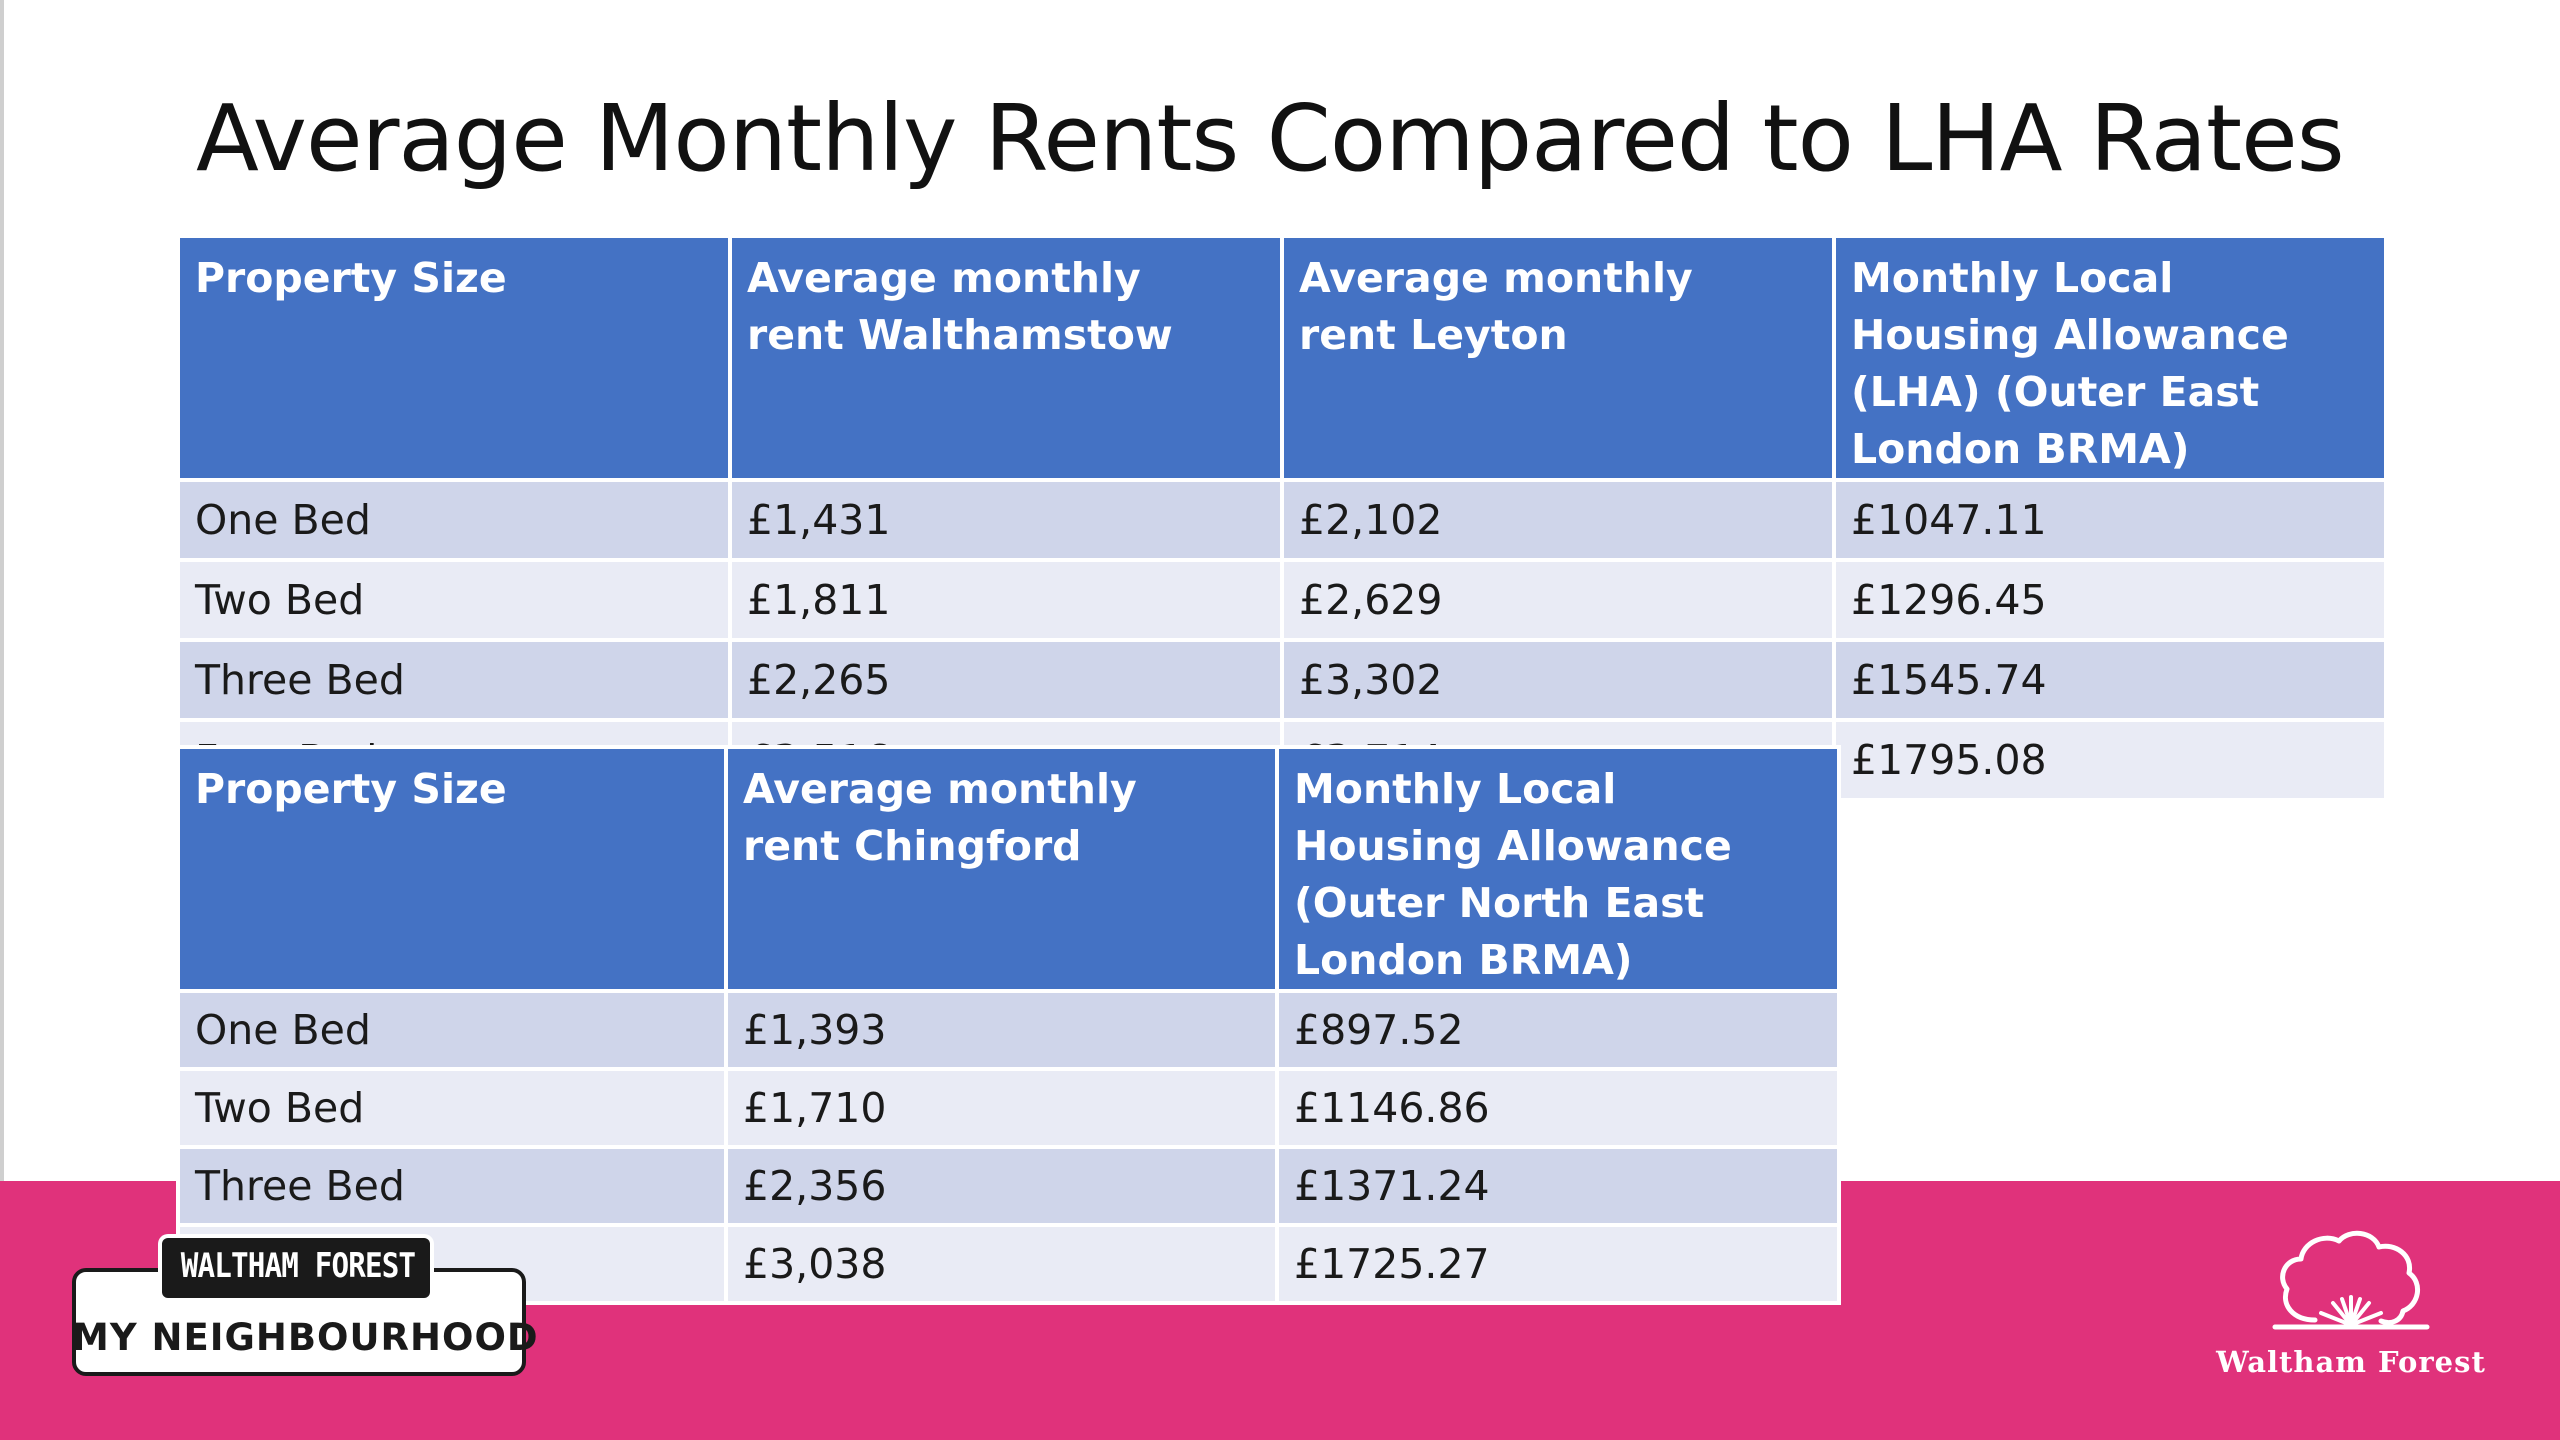 This screenshot has height=1440, width=2560. I want to click on waltham-forest-council-logo: Waltham Forest, so click(2351, 1305).